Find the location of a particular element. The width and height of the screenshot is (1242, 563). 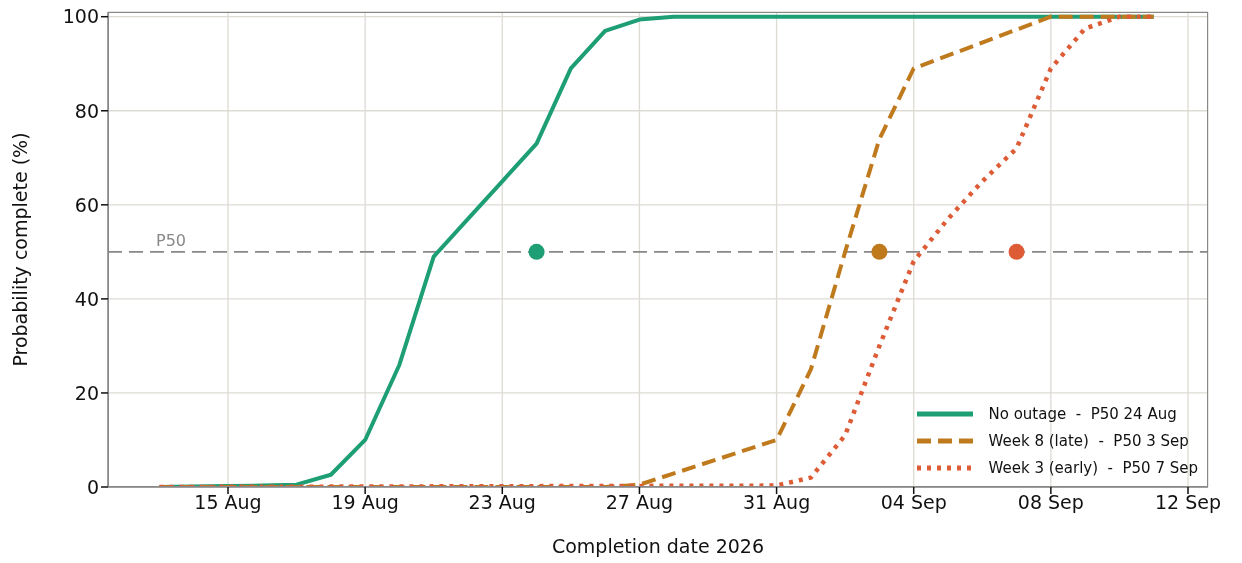

y-tick-label: 100 is located at coordinates (80, 16).